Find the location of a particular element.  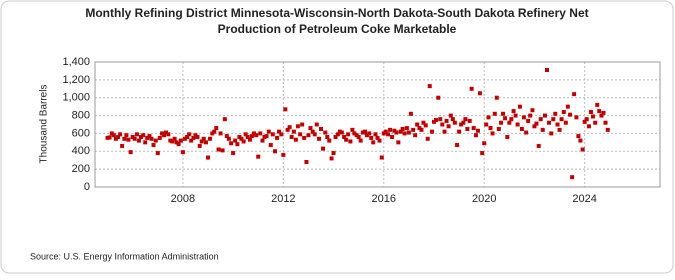

x-tick-label: 2024 is located at coordinates (584, 199).